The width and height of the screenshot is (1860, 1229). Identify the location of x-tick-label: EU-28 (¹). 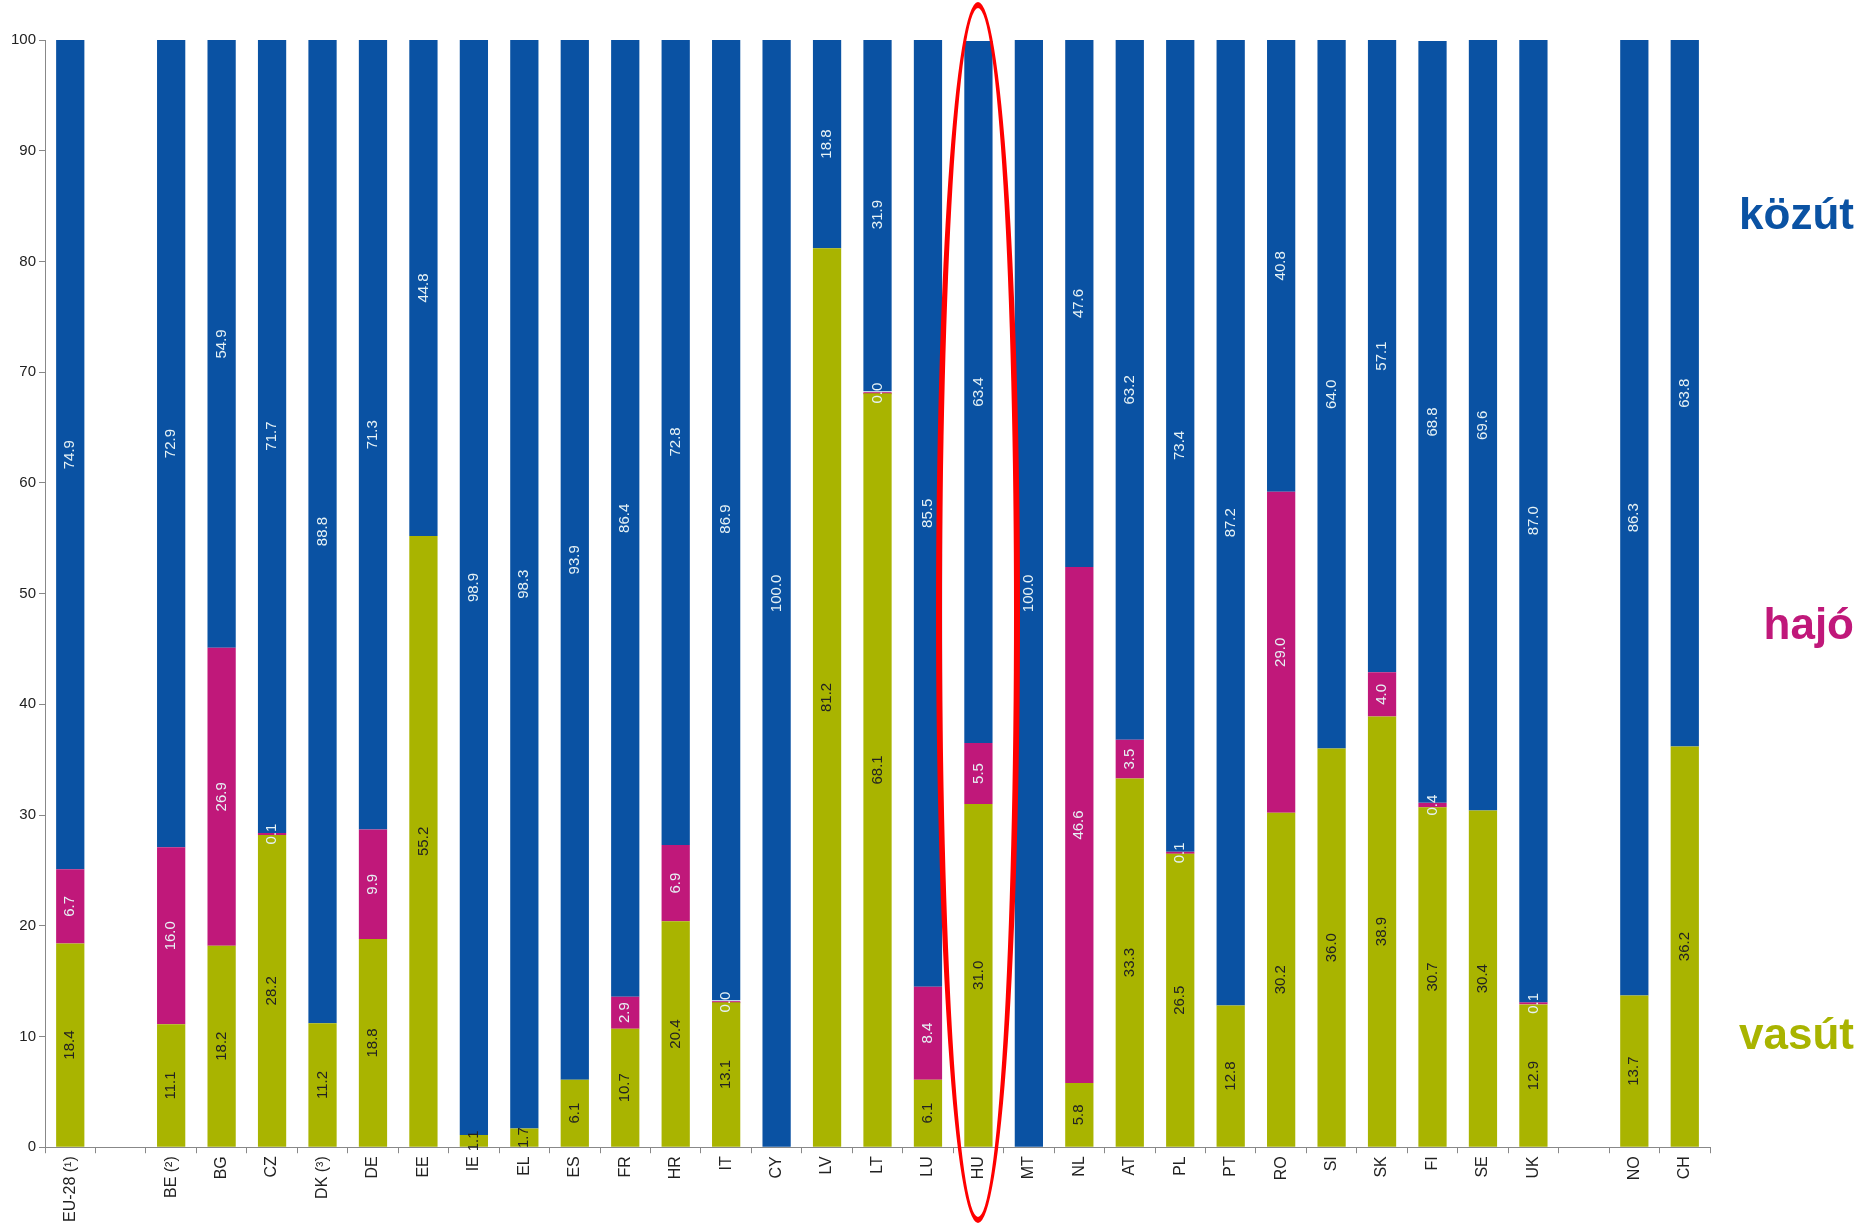
(69, 1189).